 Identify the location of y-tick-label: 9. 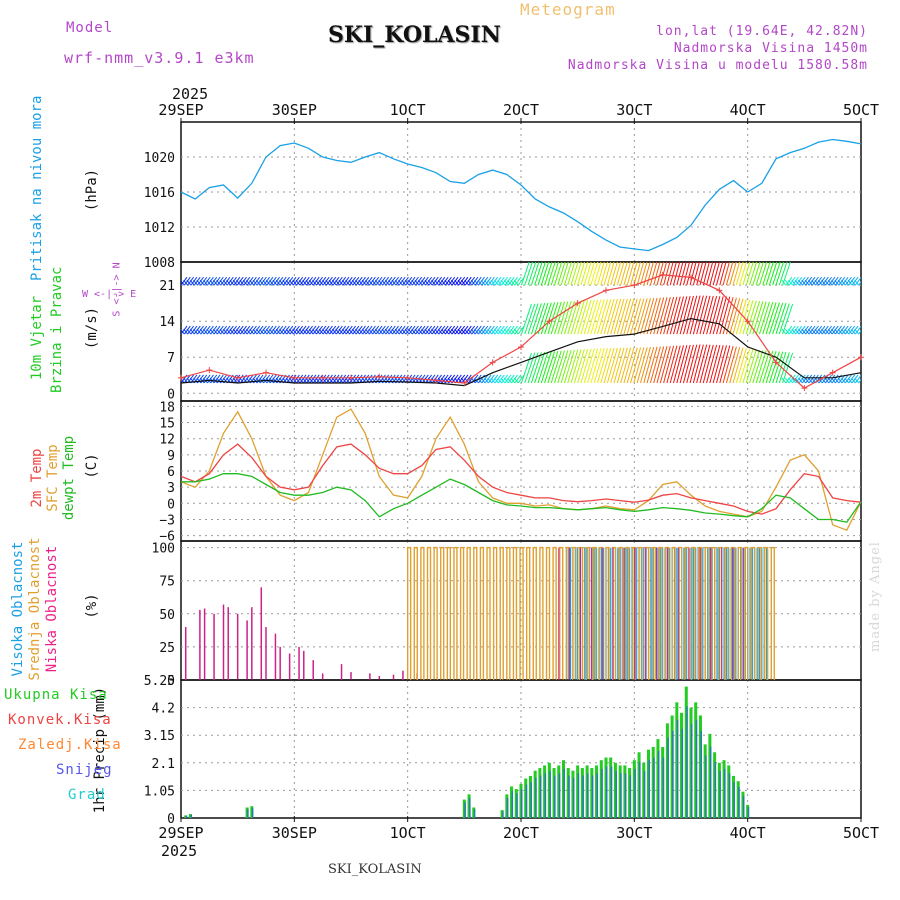
(171, 456).